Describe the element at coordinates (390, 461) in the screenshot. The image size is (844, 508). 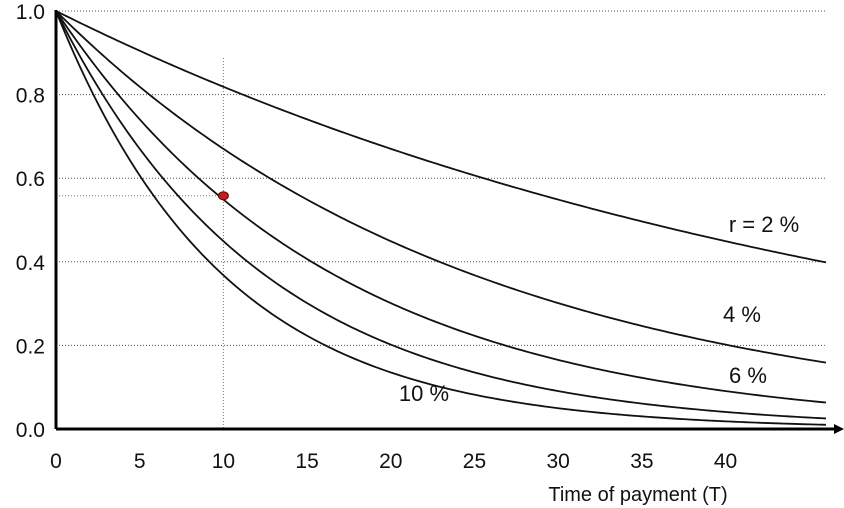
I see `x-tick-label-4: 20` at that location.